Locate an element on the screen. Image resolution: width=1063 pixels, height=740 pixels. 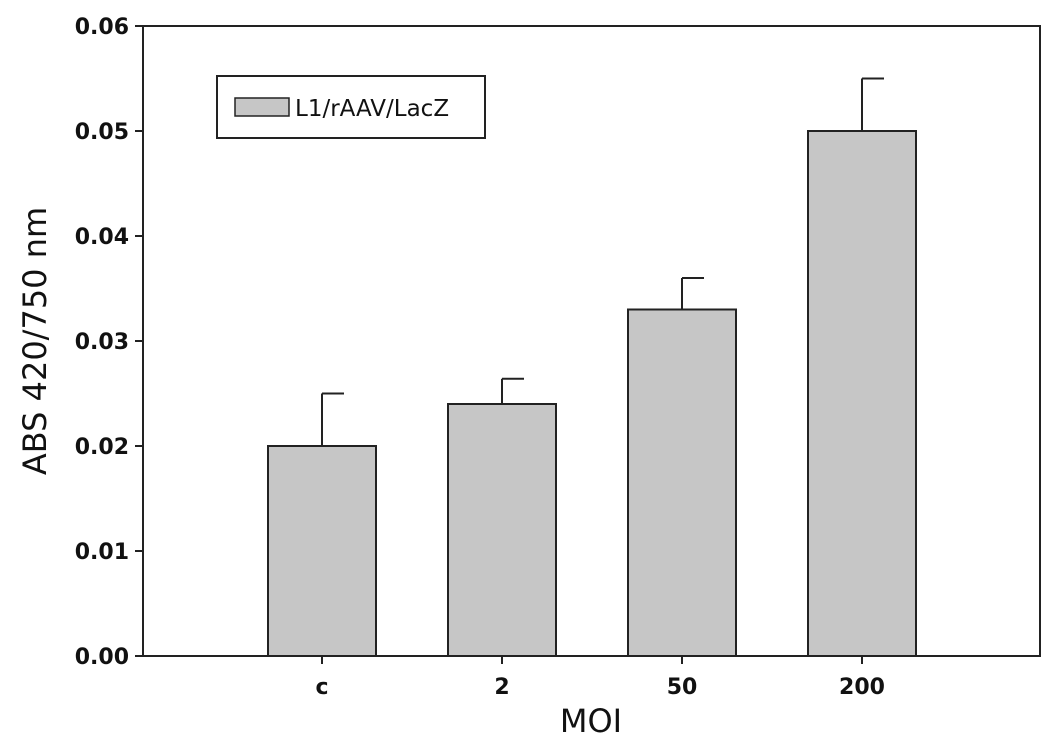
y-axis: 0.00 0.01 0.02 0.03 0.04 0.05 0.06 is located at coordinates (109, 342).